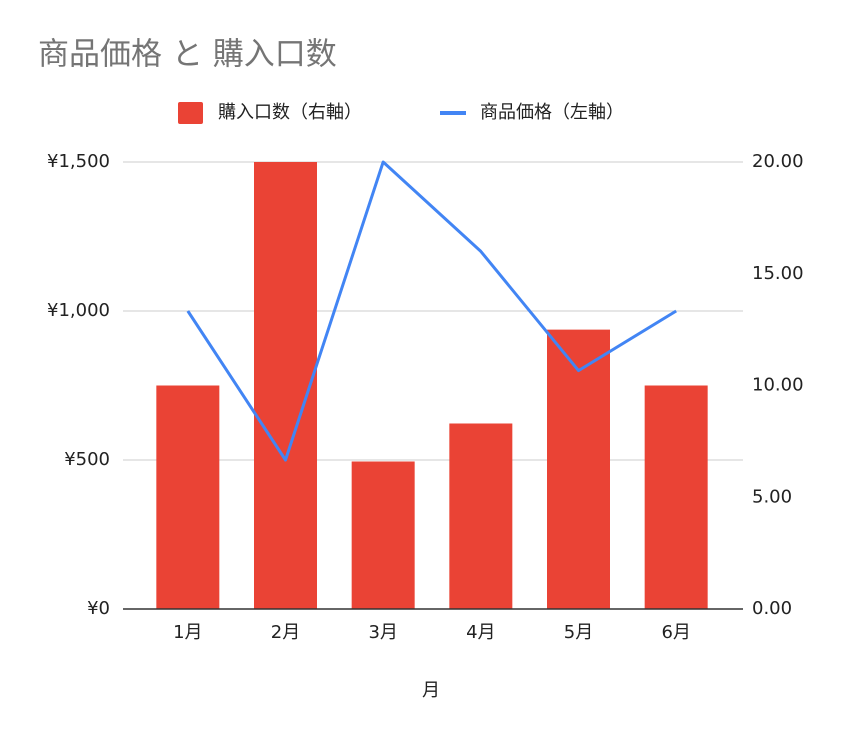  Describe the element at coordinates (778, 161) in the screenshot. I see `y2-tick-label: 20.00` at that location.